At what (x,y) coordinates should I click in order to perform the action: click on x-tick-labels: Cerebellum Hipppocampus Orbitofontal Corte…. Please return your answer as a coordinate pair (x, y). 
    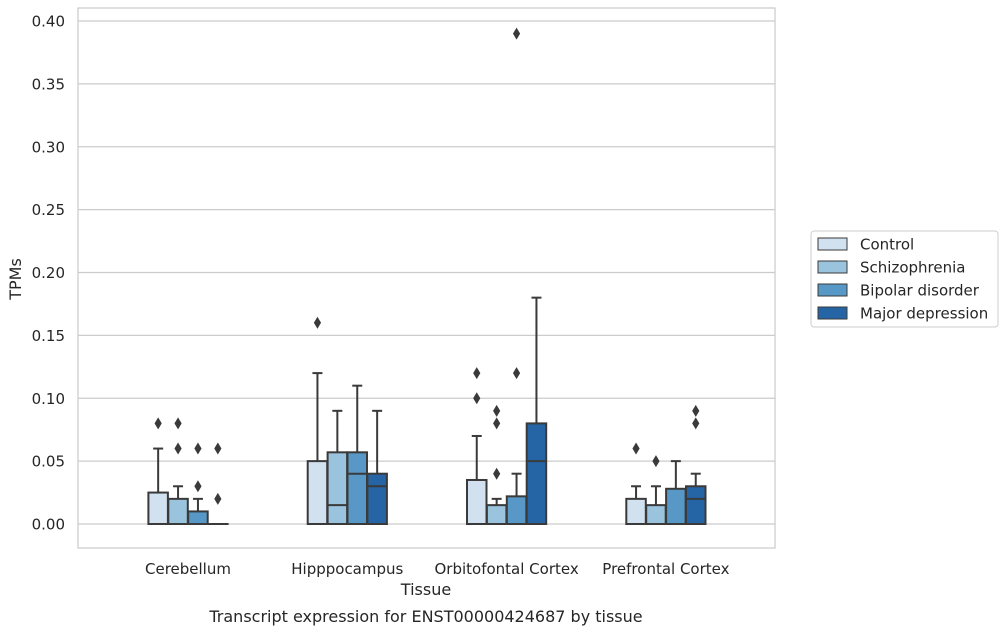
    Looking at the image, I should click on (437, 569).